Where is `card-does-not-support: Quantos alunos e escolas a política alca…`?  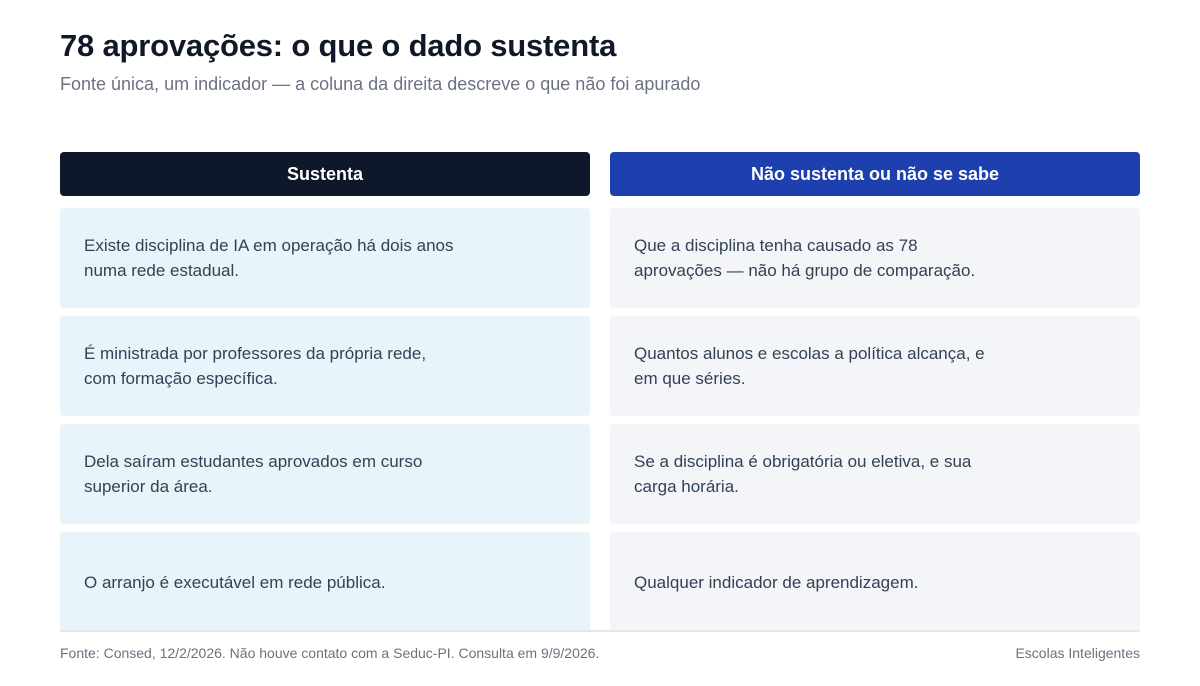 card-does-not-support: Quantos alunos e escolas a política alca… is located at coordinates (875, 366).